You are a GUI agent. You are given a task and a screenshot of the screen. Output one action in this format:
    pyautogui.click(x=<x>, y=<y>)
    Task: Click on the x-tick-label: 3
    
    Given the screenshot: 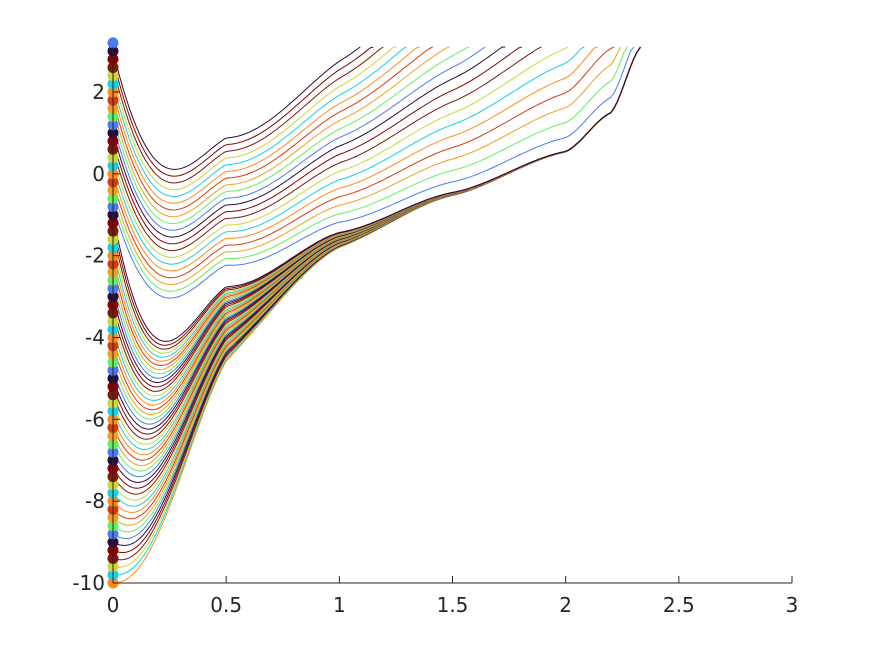 What is the action you would take?
    pyautogui.click(x=792, y=605)
    